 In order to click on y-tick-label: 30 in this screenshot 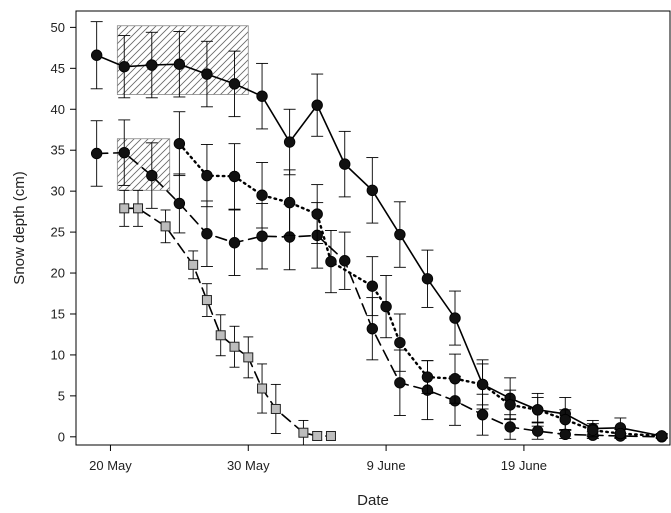, I will do `click(58, 191)`.